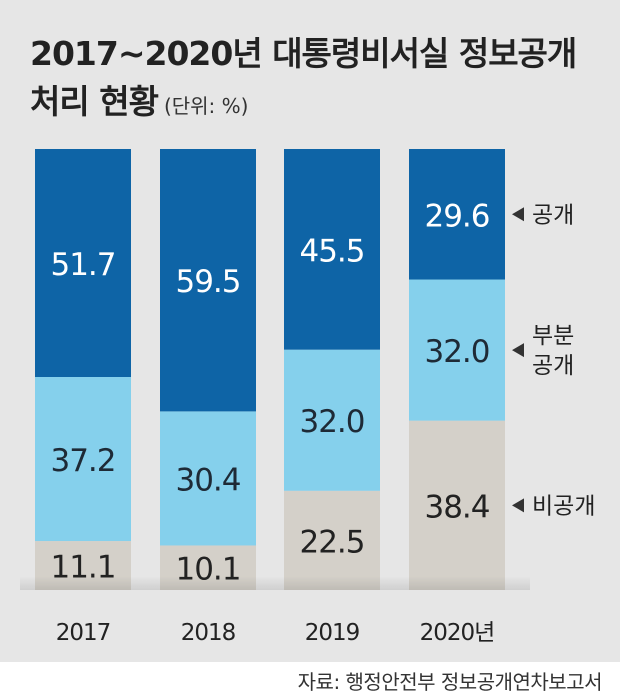 This screenshot has width=620, height=697. Describe the element at coordinates (303, 53) in the screenshot. I see `title-line-1: 2017~2020년 대통령비서실 정보공개` at that location.